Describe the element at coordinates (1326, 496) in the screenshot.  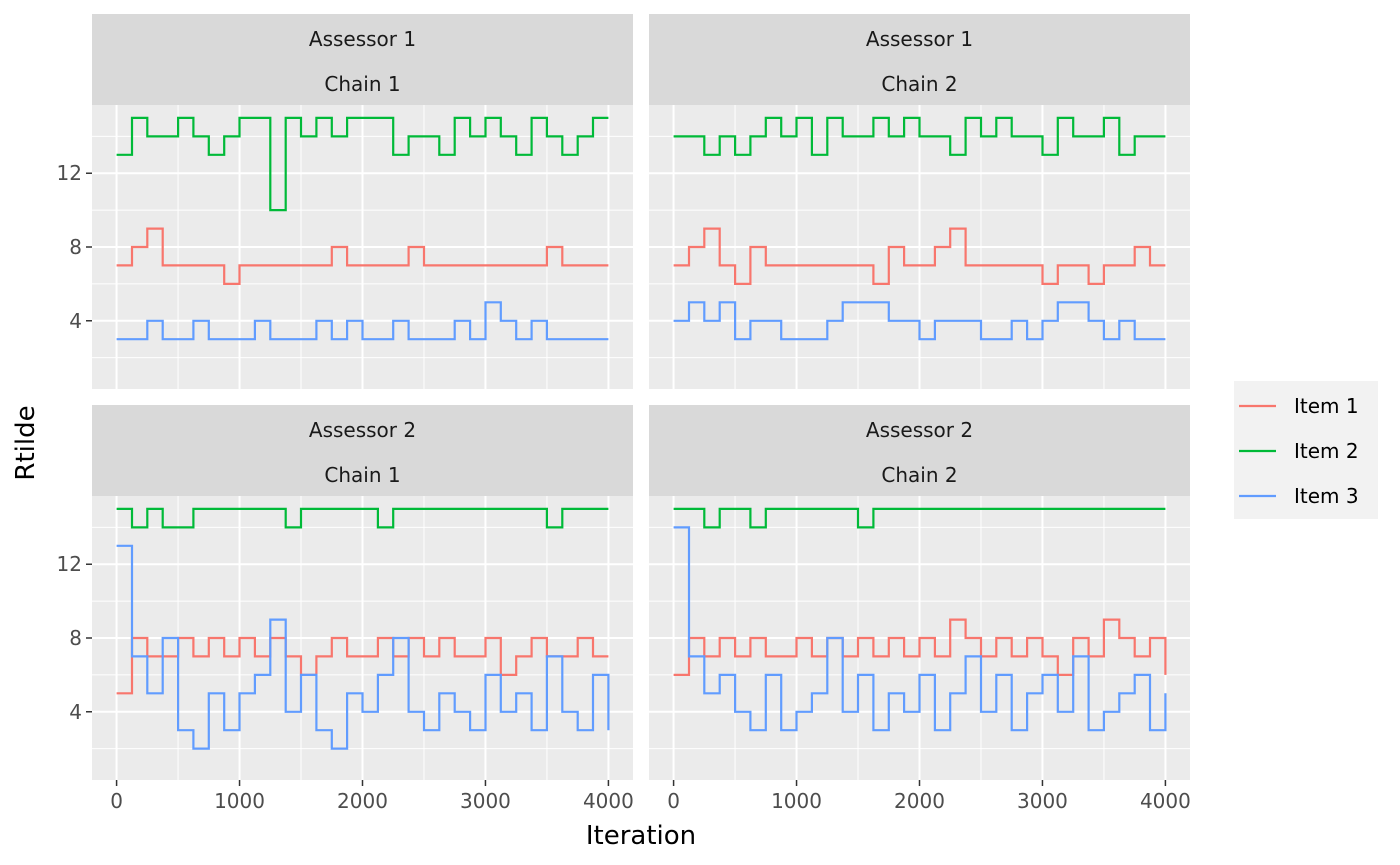
I see `legend-label-item-3: Item 3` at that location.